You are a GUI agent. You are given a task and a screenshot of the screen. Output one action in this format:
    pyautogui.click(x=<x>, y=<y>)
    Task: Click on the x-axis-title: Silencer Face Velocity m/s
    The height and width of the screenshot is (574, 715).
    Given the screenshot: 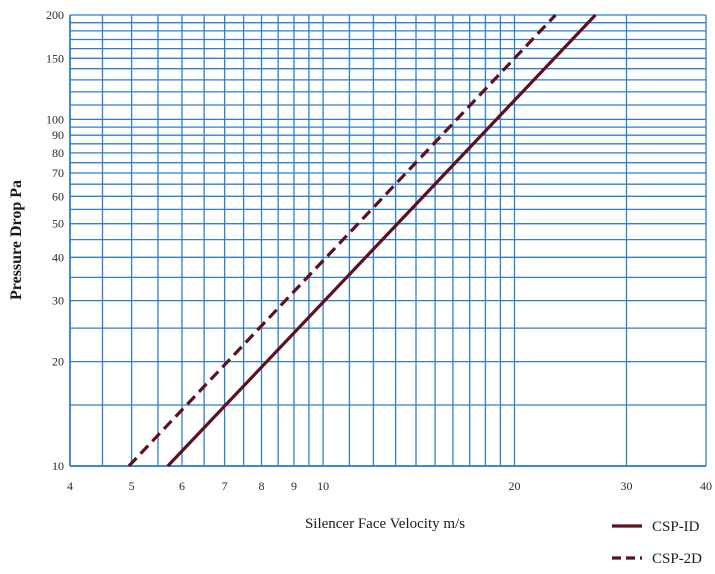 What is the action you would take?
    pyautogui.click(x=385, y=524)
    